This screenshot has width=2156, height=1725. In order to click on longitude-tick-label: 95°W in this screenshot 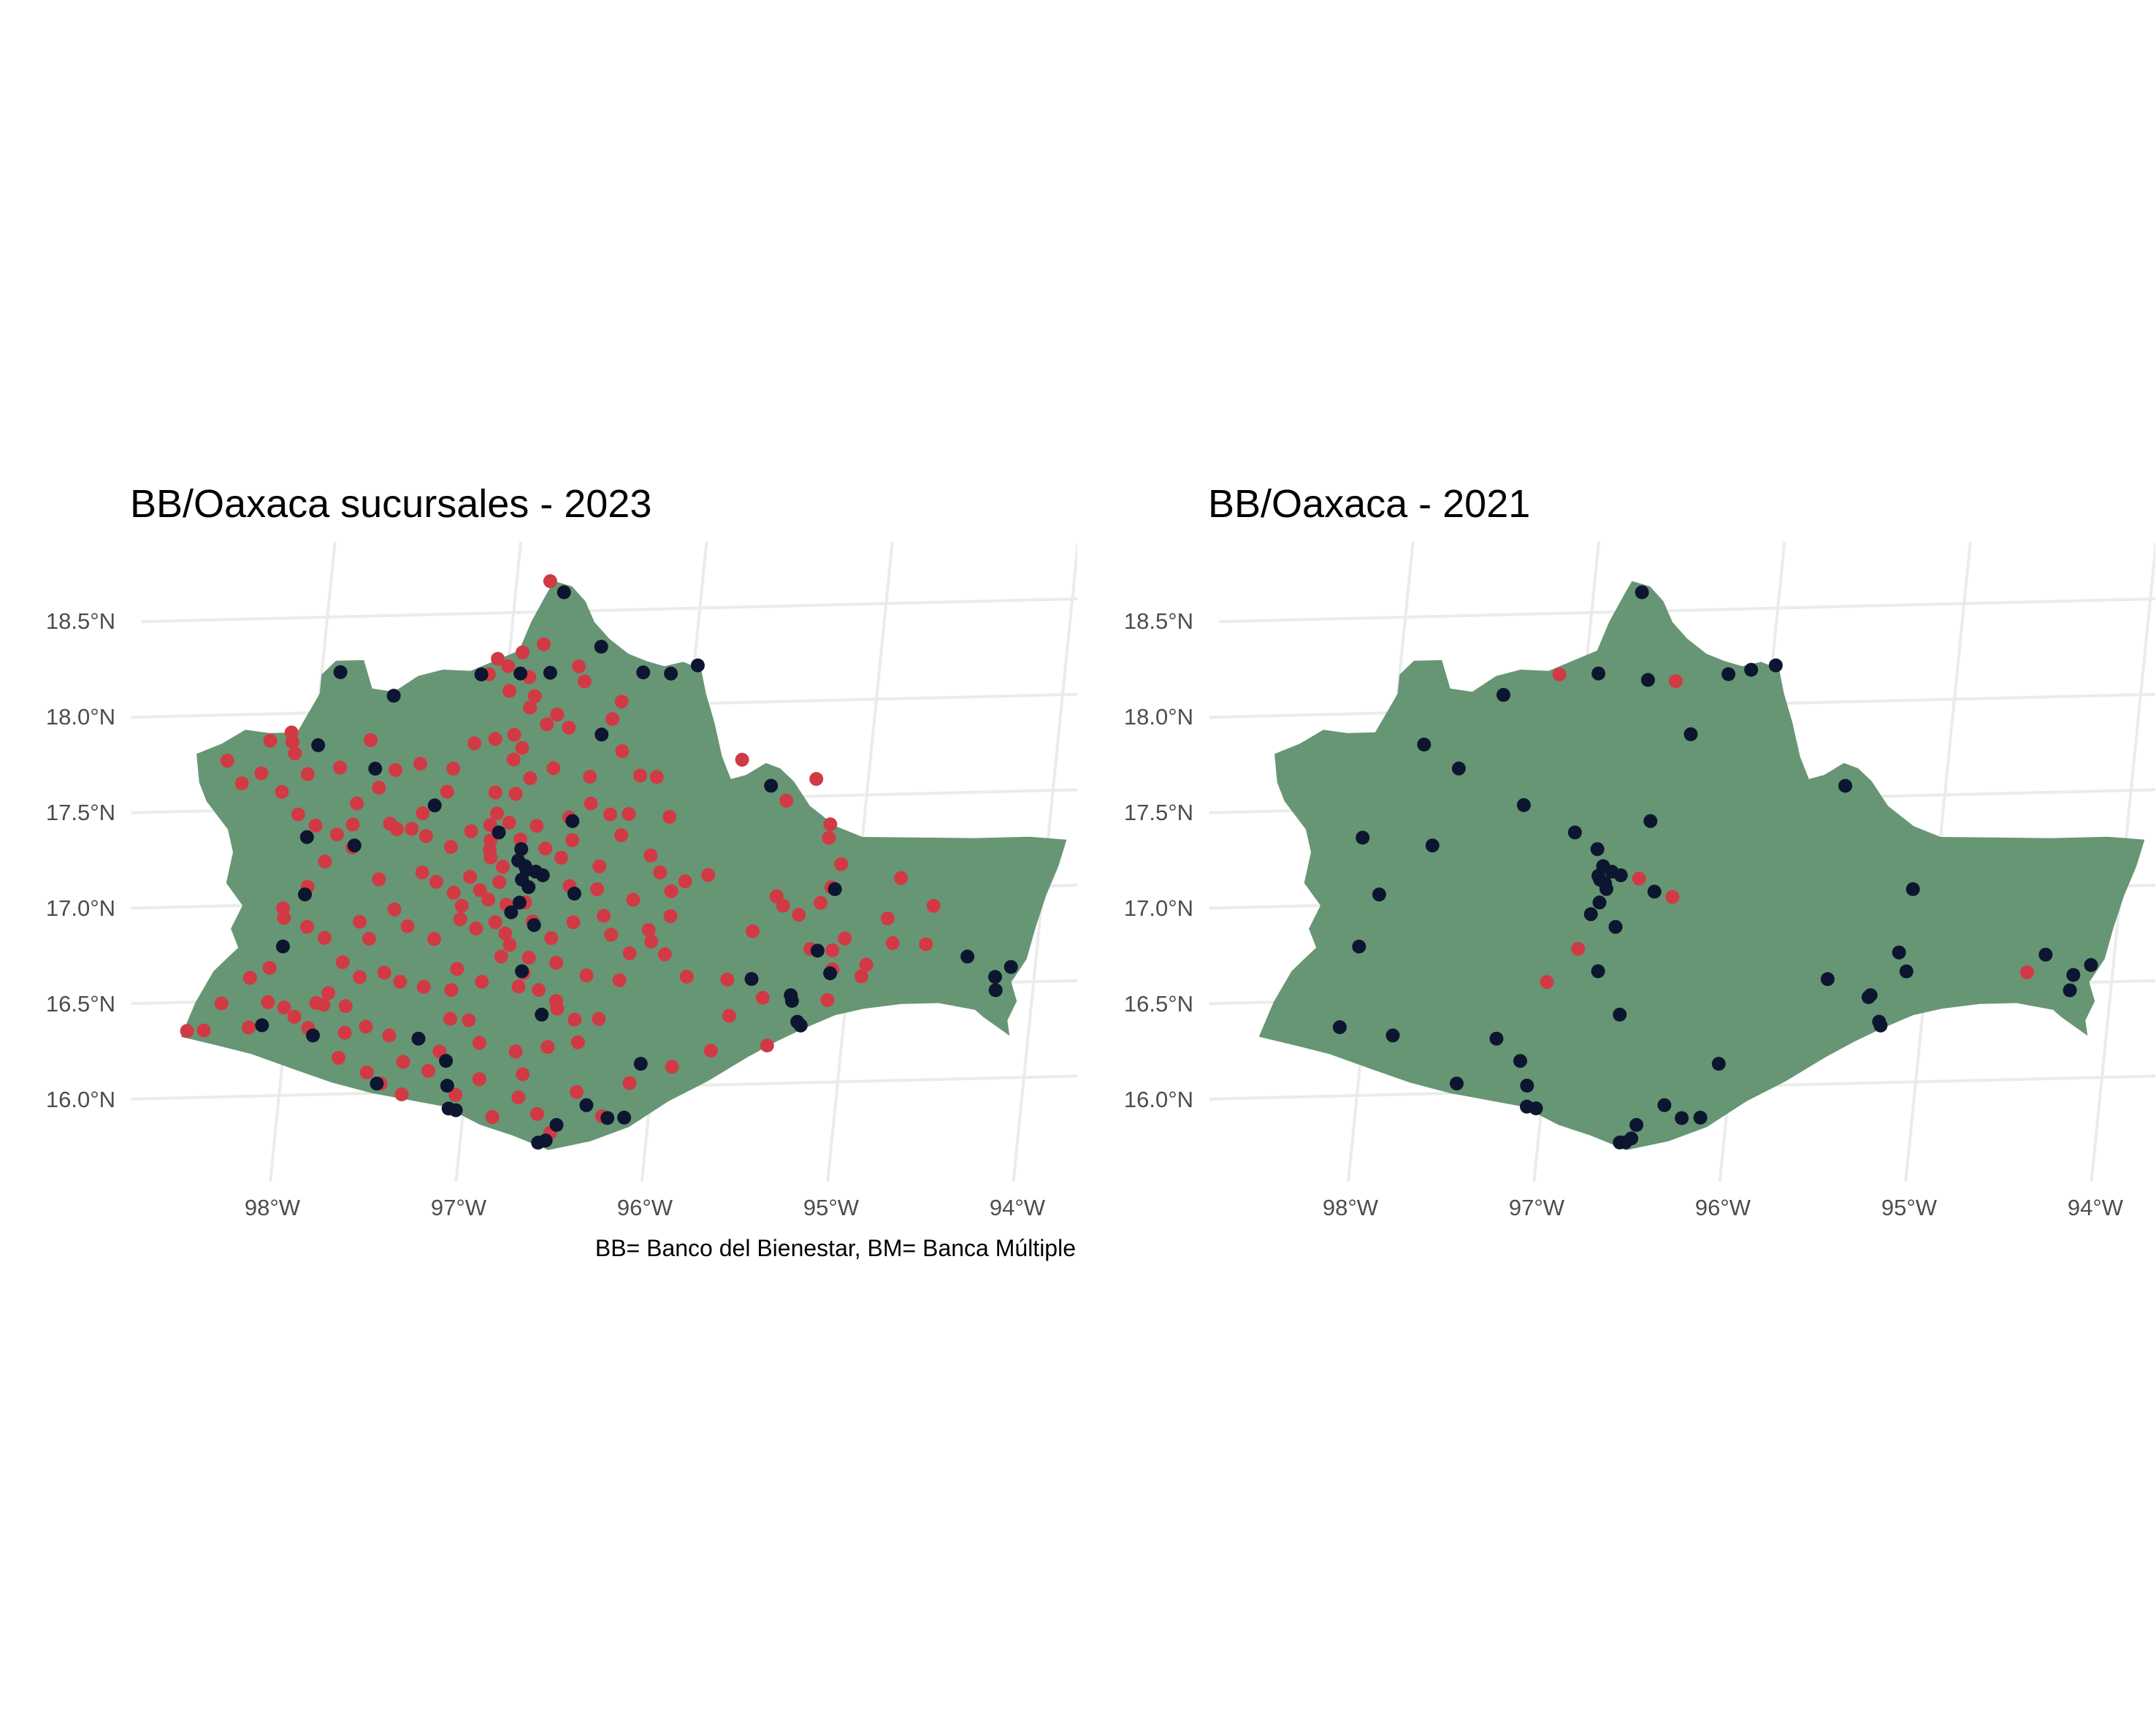, I will do `click(831, 1207)`.